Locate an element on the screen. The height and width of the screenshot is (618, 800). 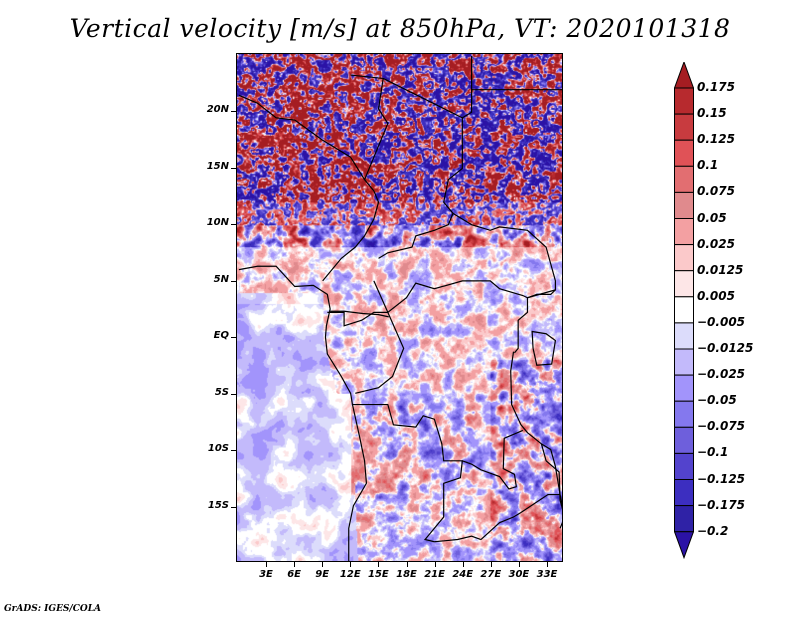
uganda-kenya is located at coordinates (534, 321).